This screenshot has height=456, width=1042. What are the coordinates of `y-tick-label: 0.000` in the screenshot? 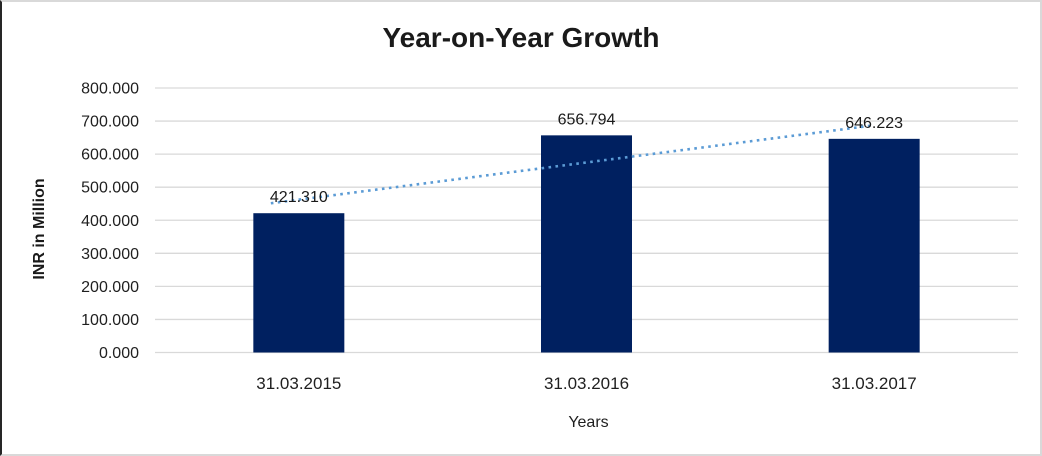 It's located at (119, 353).